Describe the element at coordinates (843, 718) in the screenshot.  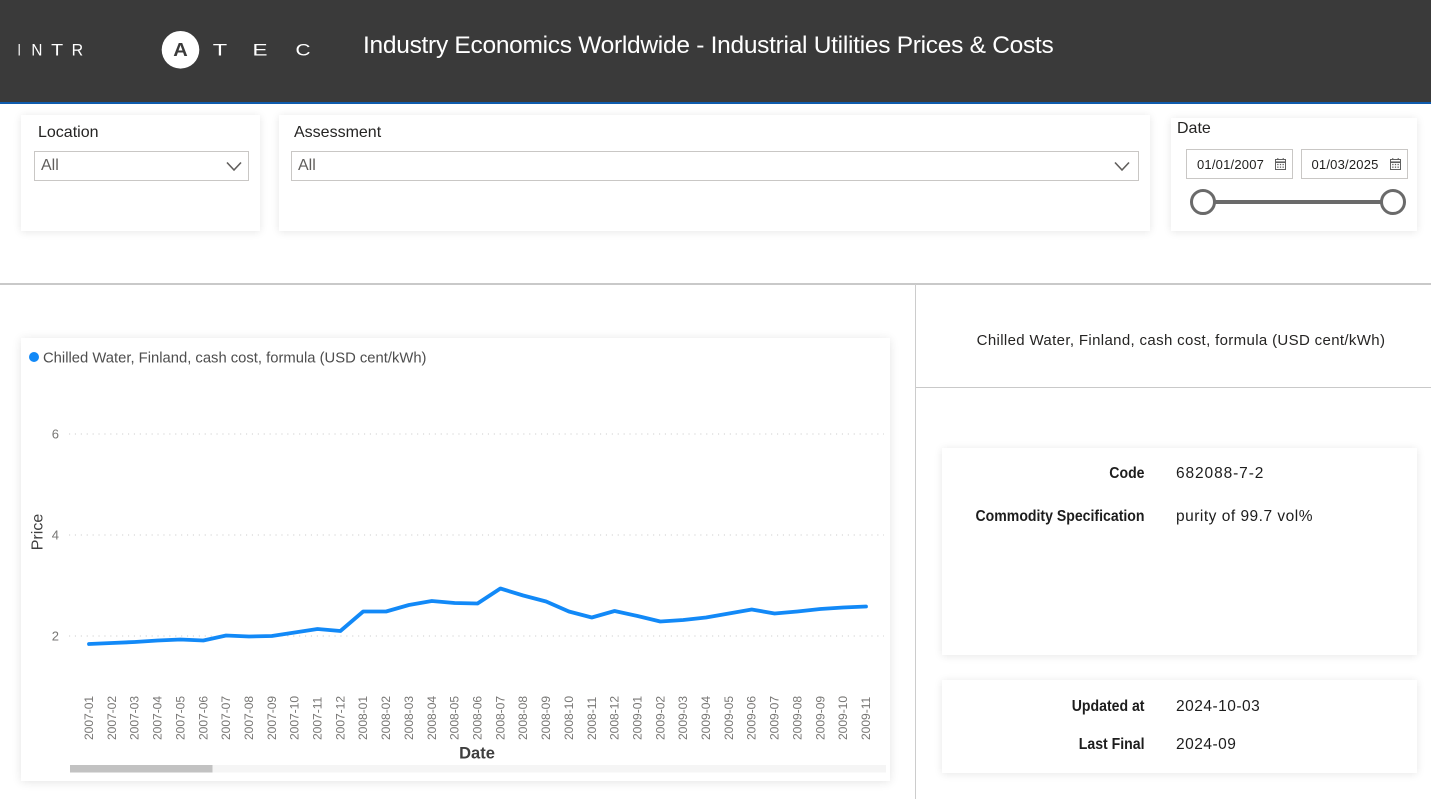
I see `svg-text: 2009-10` at that location.